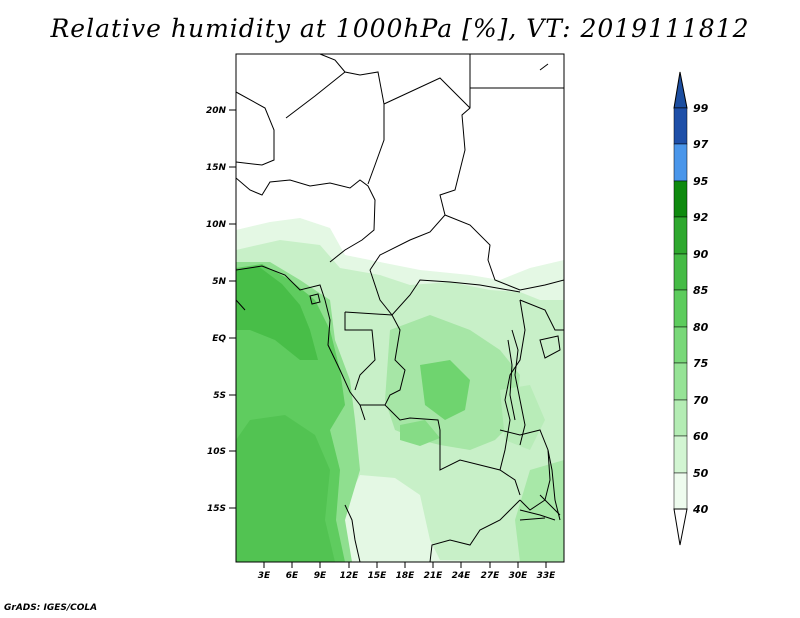  Describe the element at coordinates (219, 396) in the screenshot. I see `lat-label-5s: 5S` at that location.